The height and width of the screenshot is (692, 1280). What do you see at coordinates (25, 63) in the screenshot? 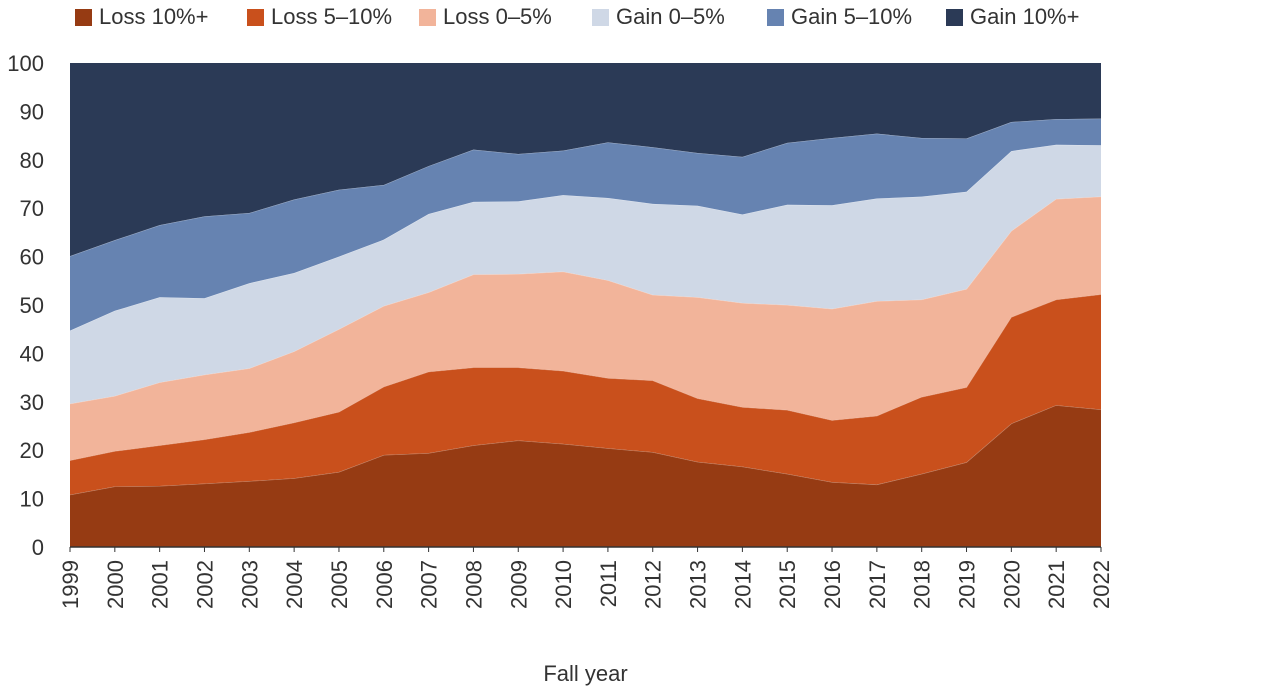
I see `y-tick-label: 100` at bounding box center [25, 63].